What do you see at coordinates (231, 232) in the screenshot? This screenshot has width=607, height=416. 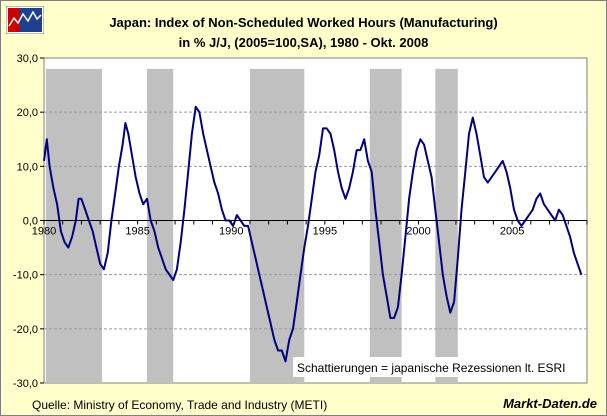 I see `x-tick-label: 1990` at bounding box center [231, 232].